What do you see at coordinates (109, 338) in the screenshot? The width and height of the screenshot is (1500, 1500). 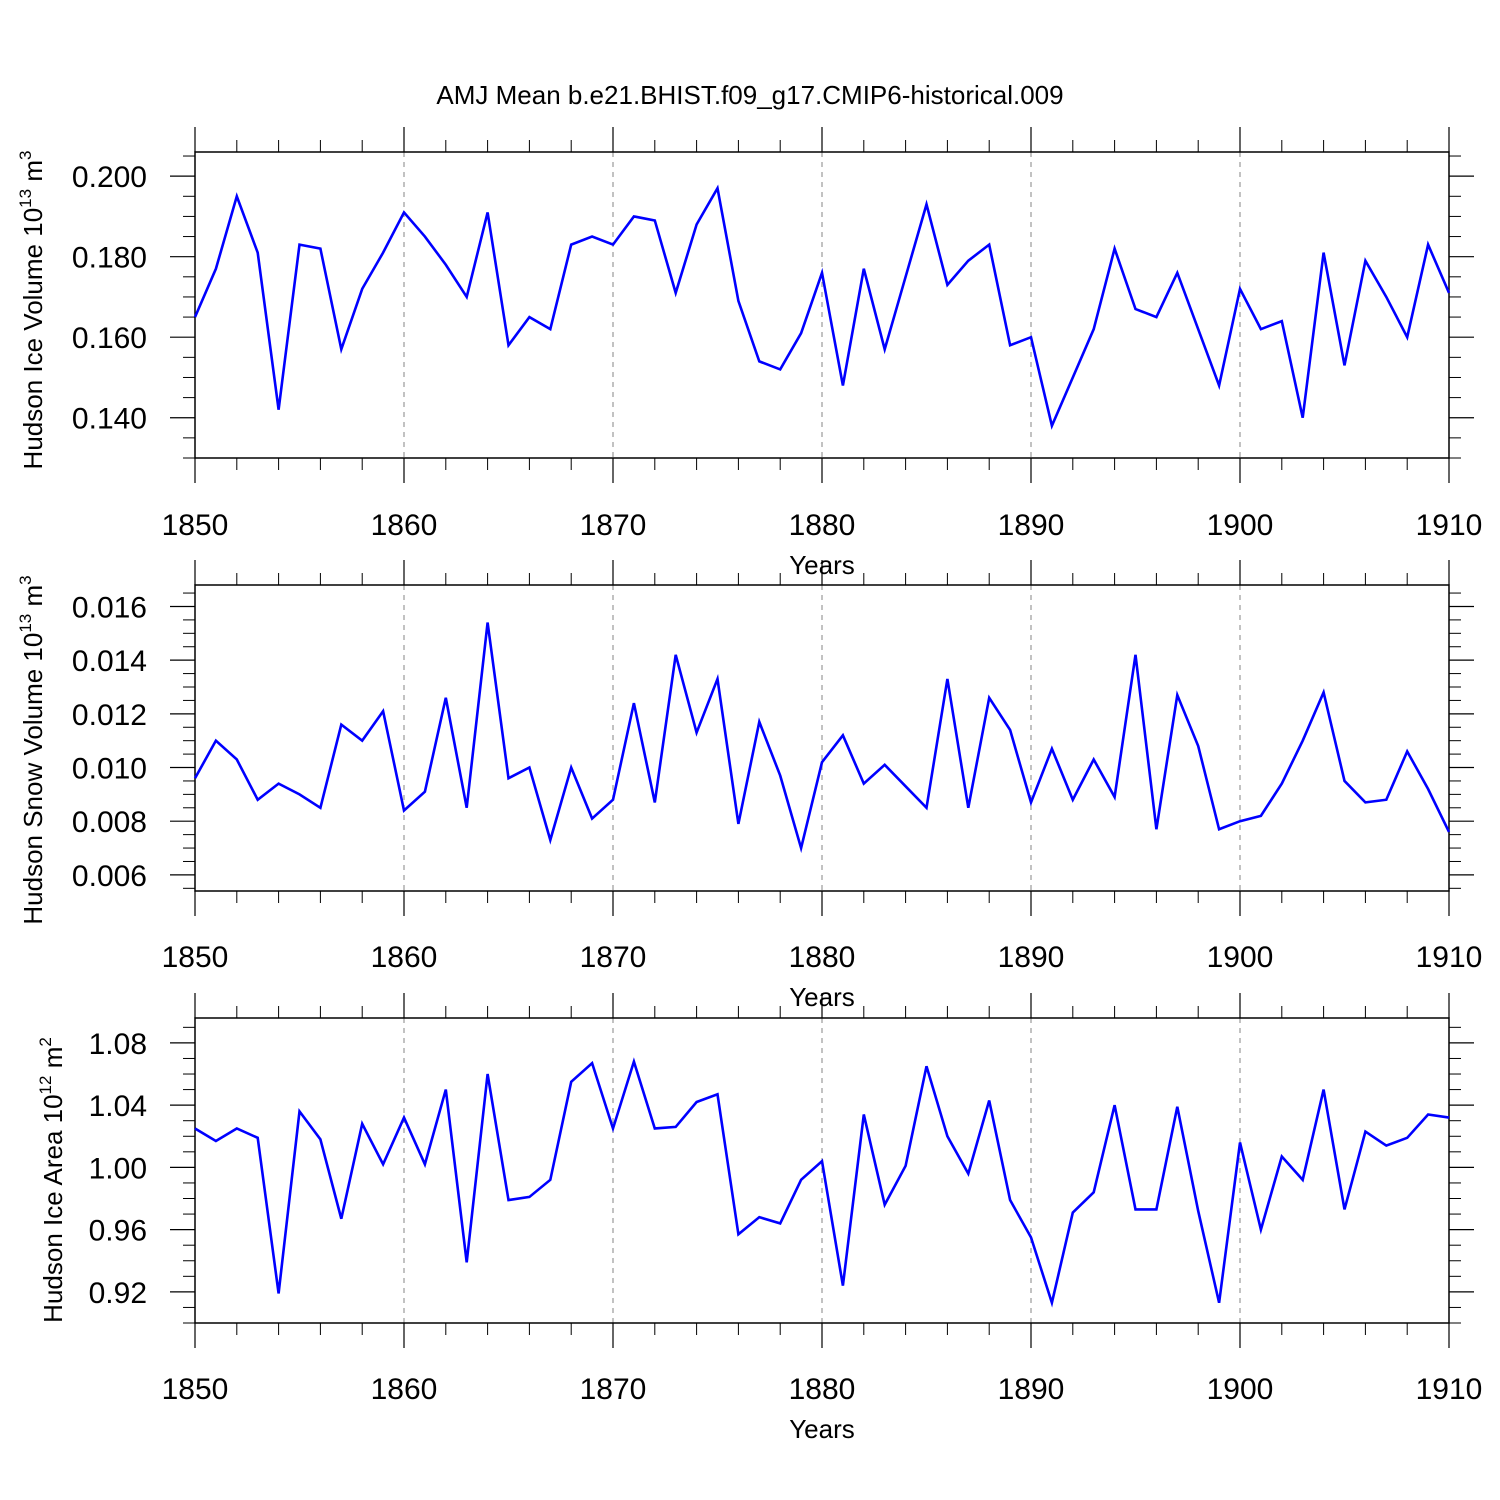 I see `y-tick-label: 0.160` at bounding box center [109, 338].